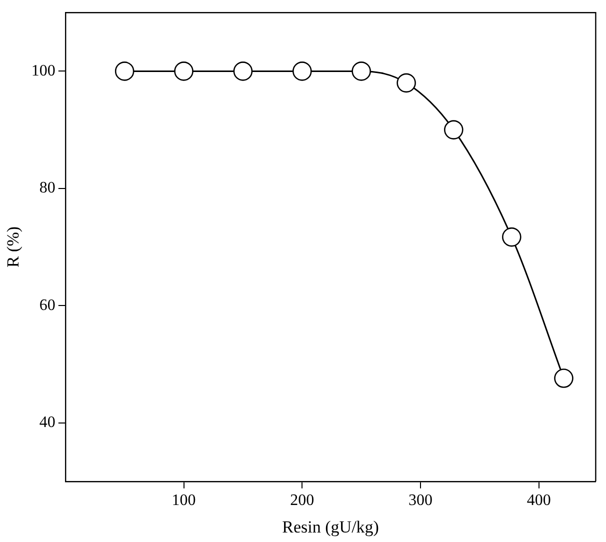 The image size is (606, 542). What do you see at coordinates (538, 501) in the screenshot?
I see `x-tick-label: 400` at bounding box center [538, 501].